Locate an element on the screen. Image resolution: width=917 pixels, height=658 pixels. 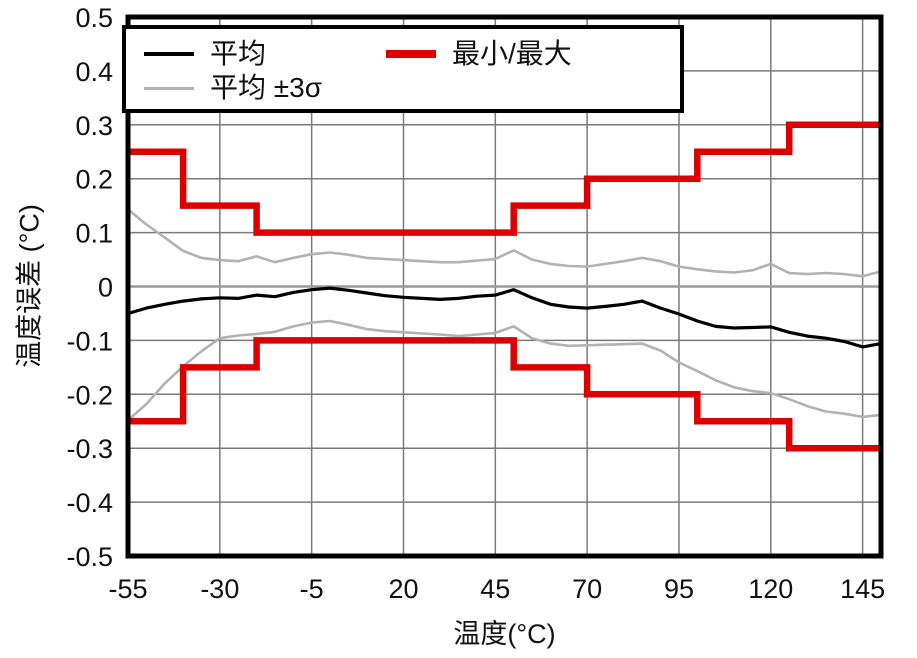
y-tick-label: -0.2 is located at coordinates (89, 395).